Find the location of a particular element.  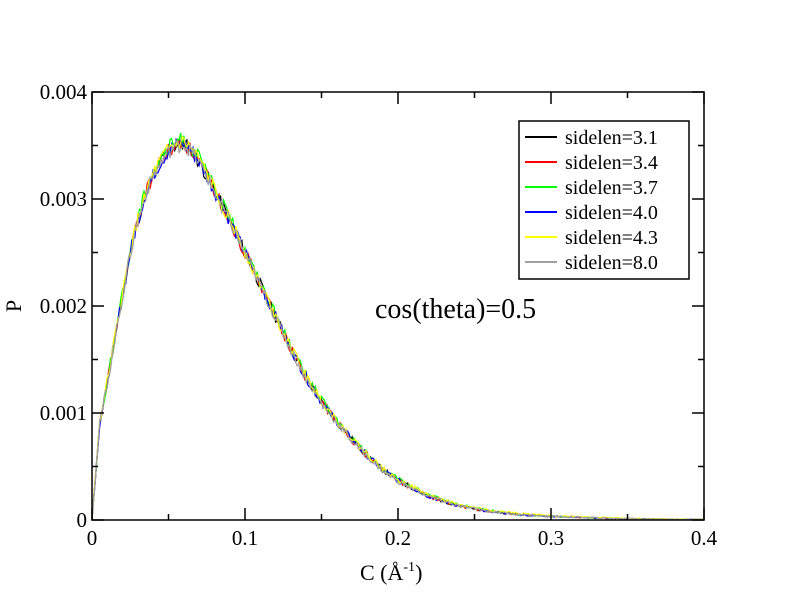

y-tick-label: 0.004 is located at coordinates (64, 92).